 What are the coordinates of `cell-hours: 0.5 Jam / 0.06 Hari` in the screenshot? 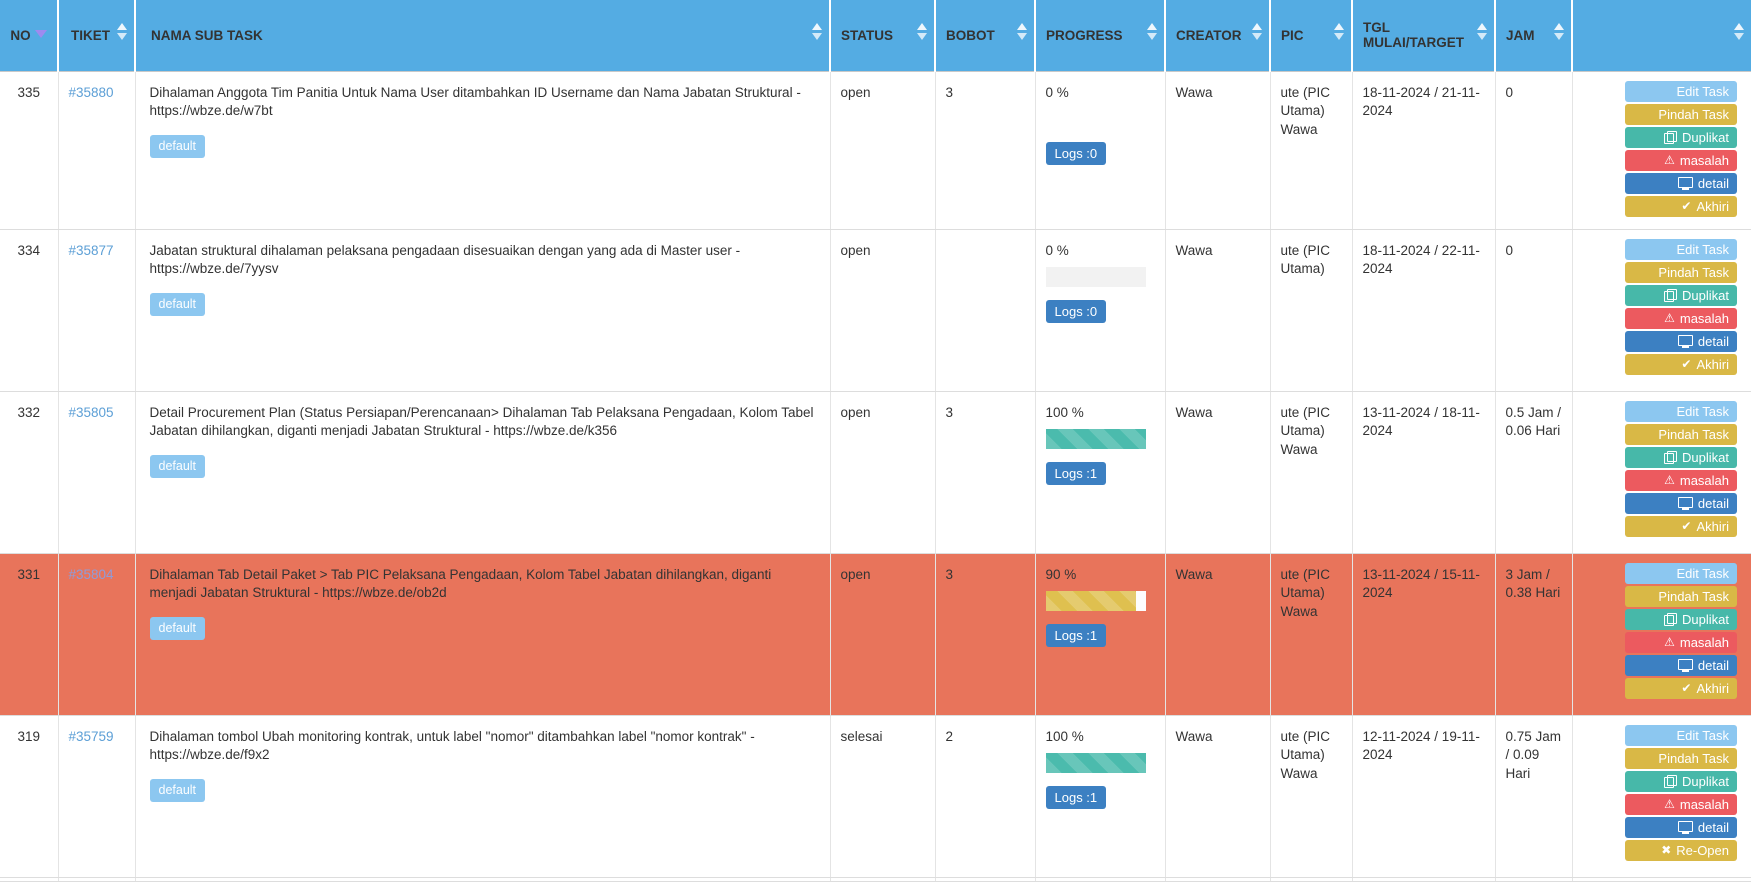 It's located at (1534, 472).